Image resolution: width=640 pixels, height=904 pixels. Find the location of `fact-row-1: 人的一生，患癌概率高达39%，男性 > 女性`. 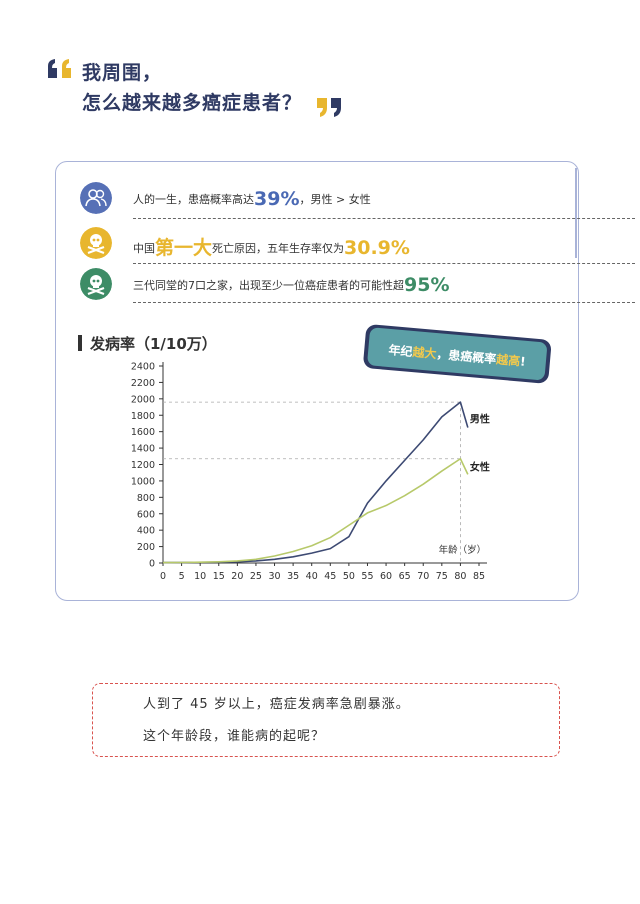

fact-row-1: 人的一生，患癌概率高达39%，男性 > 女性 is located at coordinates (357, 198).